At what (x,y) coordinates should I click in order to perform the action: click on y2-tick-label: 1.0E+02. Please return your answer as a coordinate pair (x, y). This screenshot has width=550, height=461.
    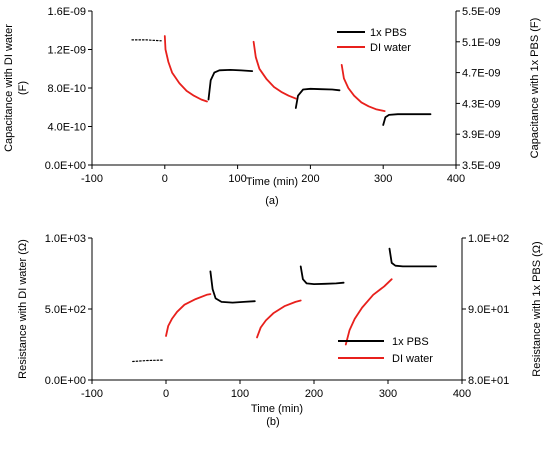
    Looking at the image, I should click on (488, 239).